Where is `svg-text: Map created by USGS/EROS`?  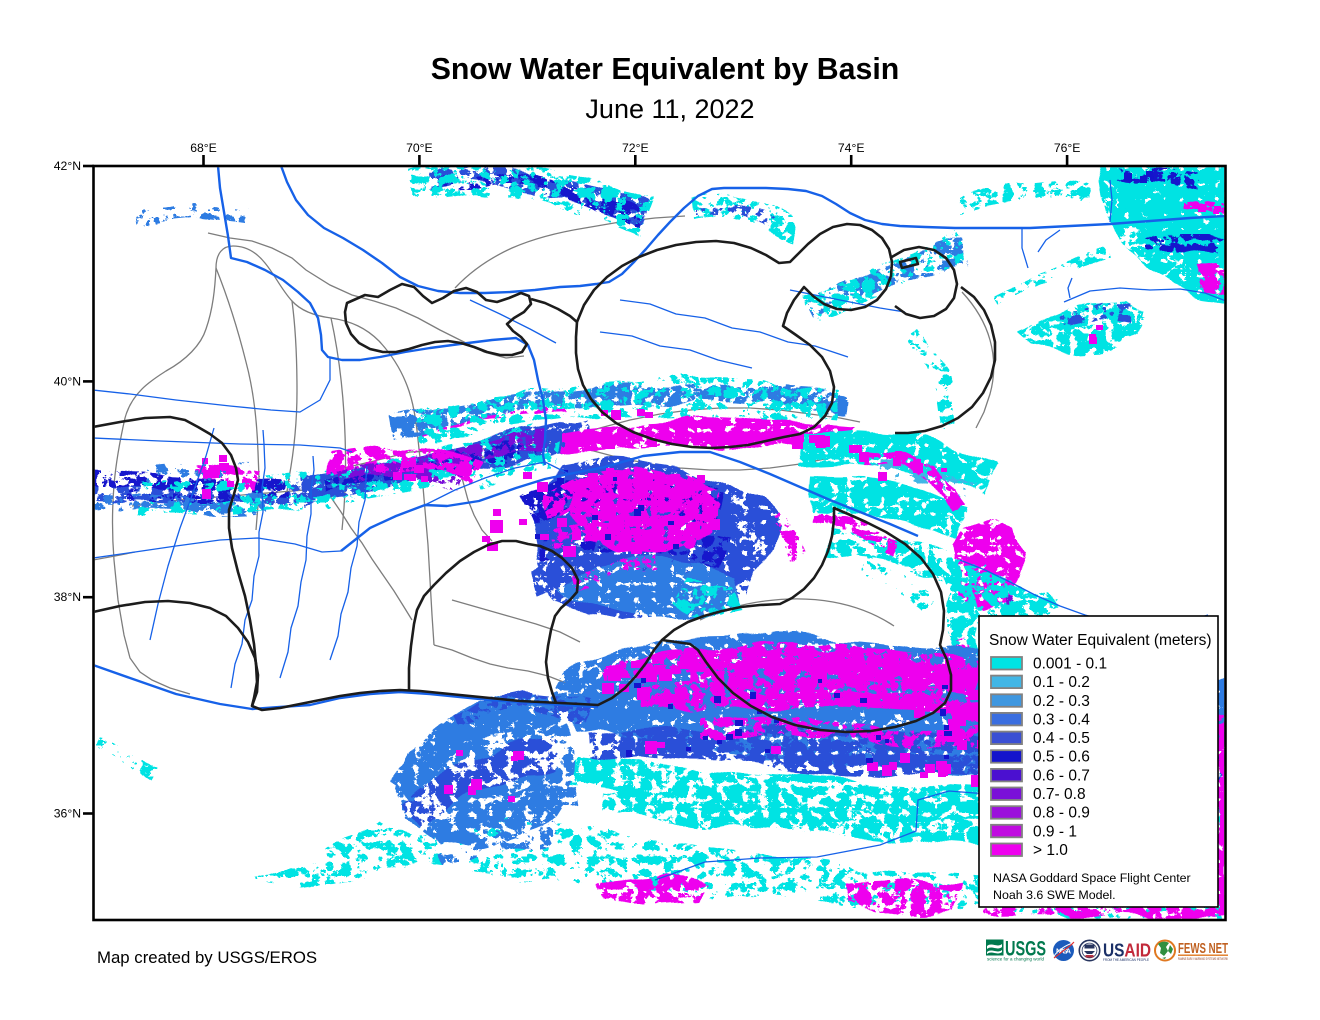
svg-text: Map created by USGS/EROS is located at coordinates (207, 957).